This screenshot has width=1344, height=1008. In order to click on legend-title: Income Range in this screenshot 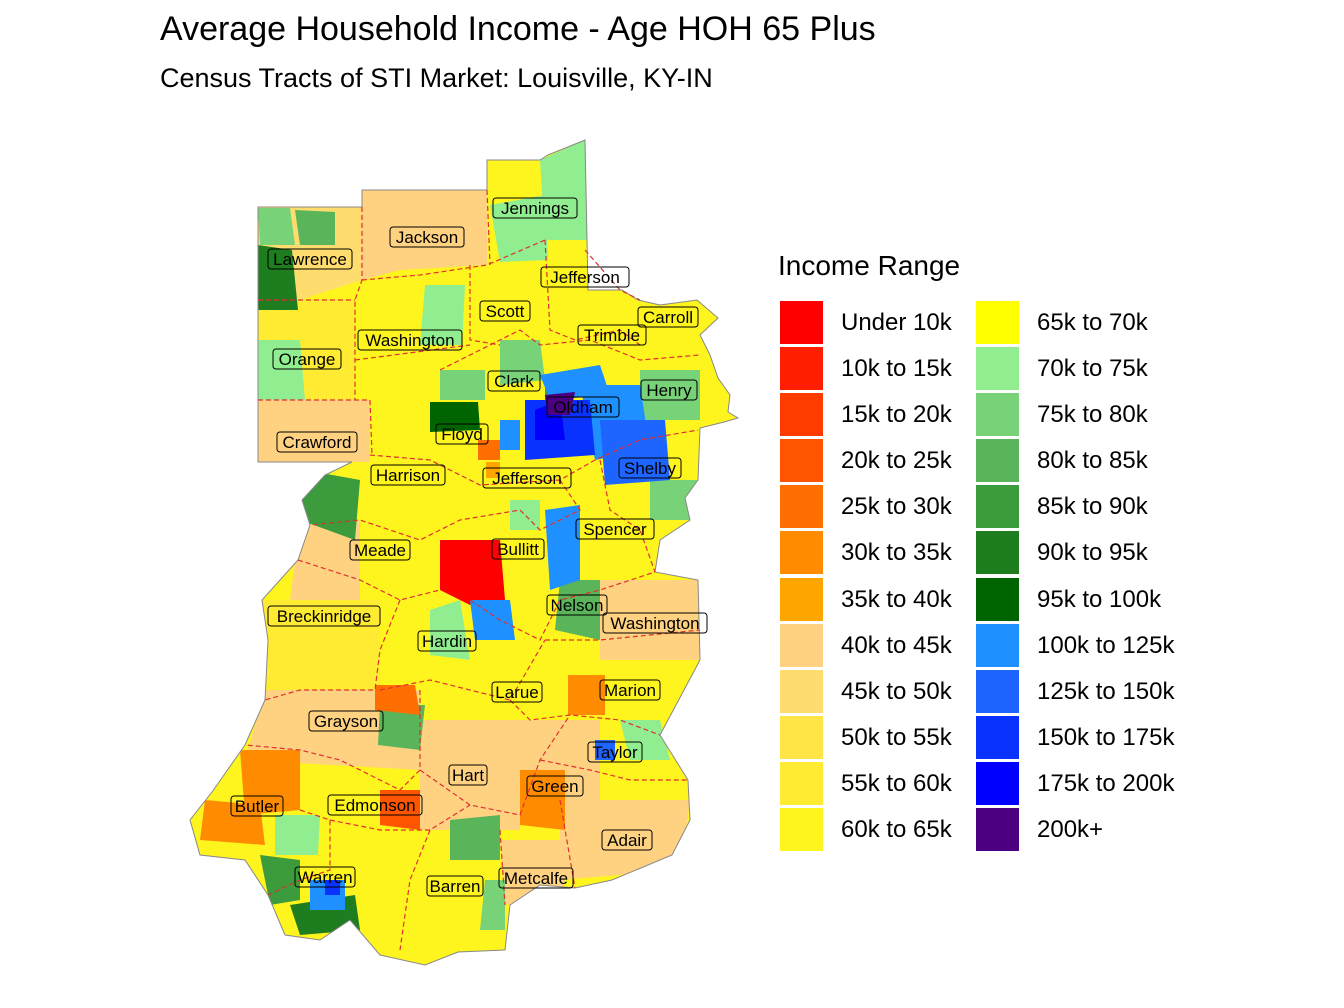, I will do `click(869, 265)`.